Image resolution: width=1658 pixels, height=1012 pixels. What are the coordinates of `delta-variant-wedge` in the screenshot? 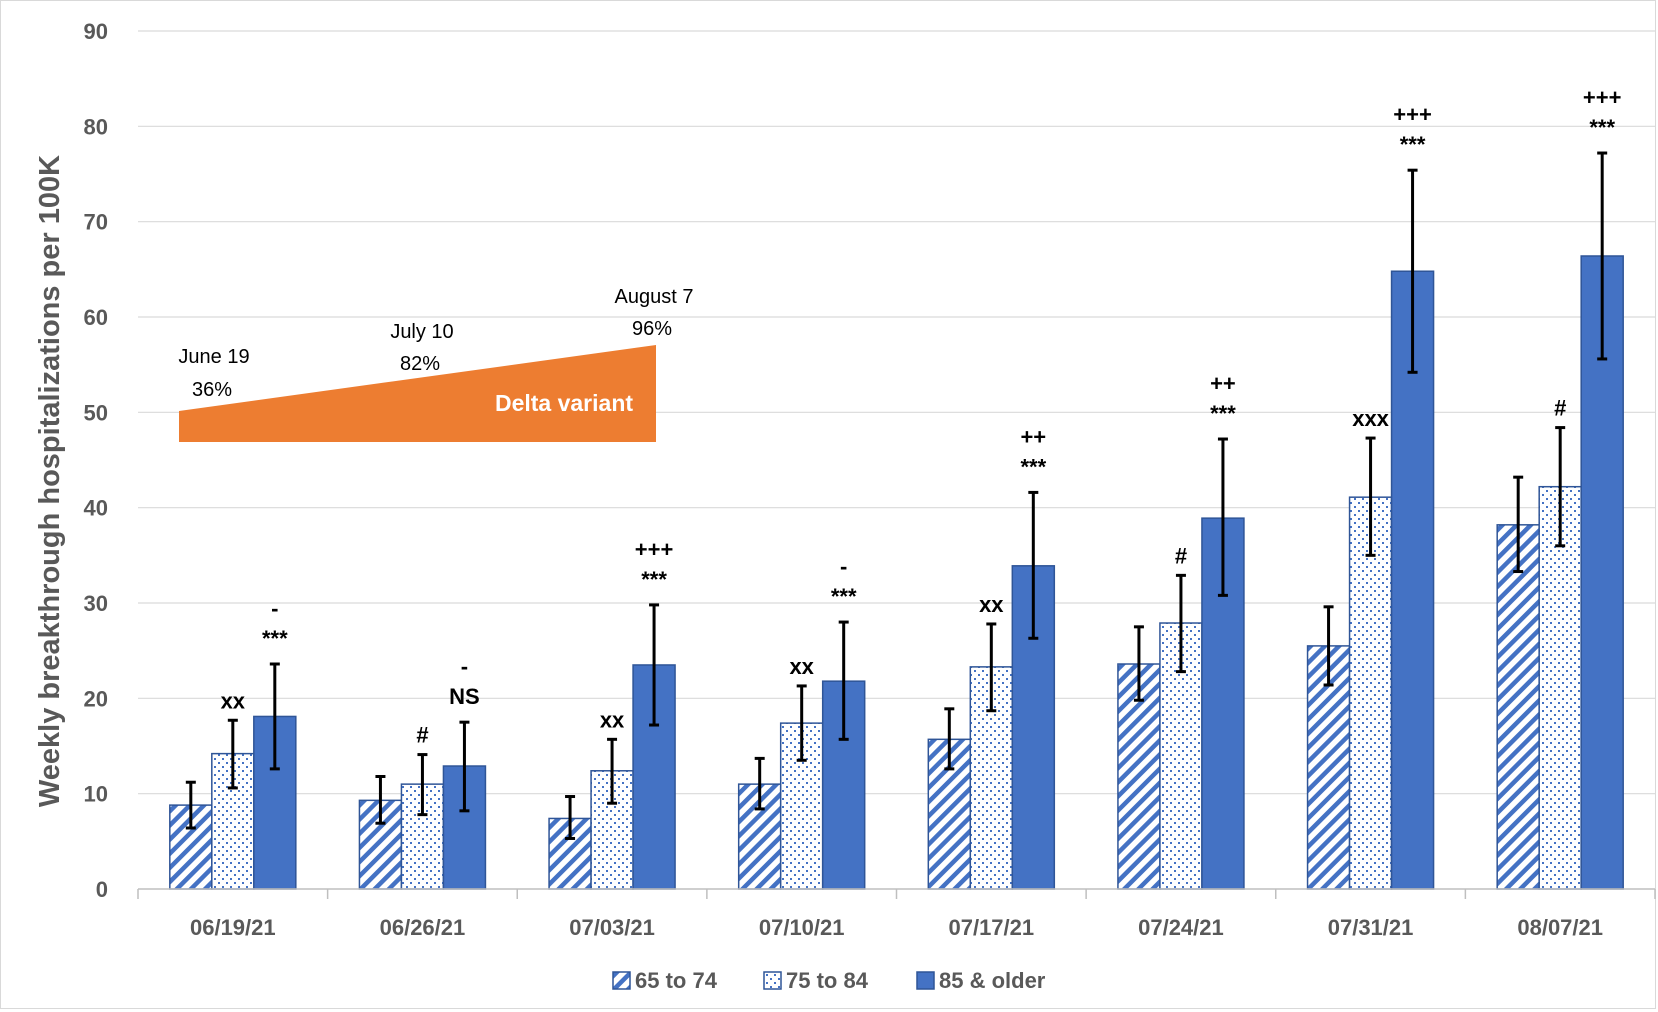 It's located at (417, 393).